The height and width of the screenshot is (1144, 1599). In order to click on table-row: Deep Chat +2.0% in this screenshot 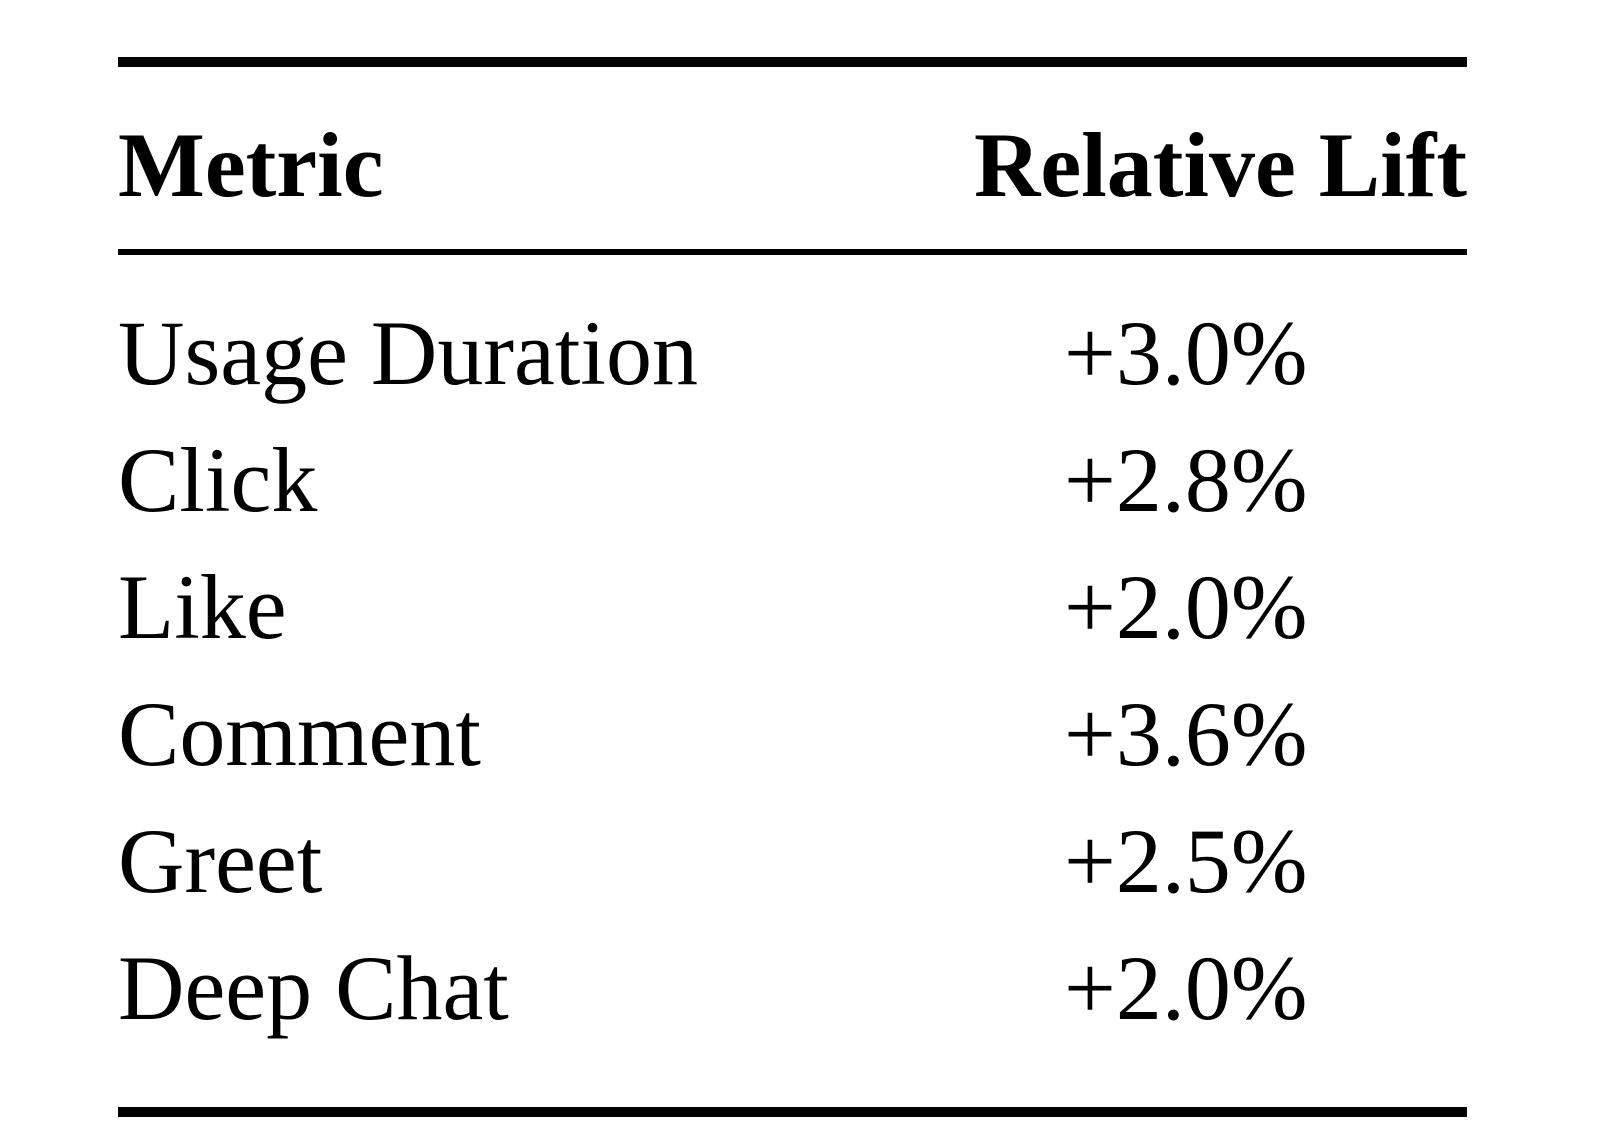, I will do `click(792, 997)`.